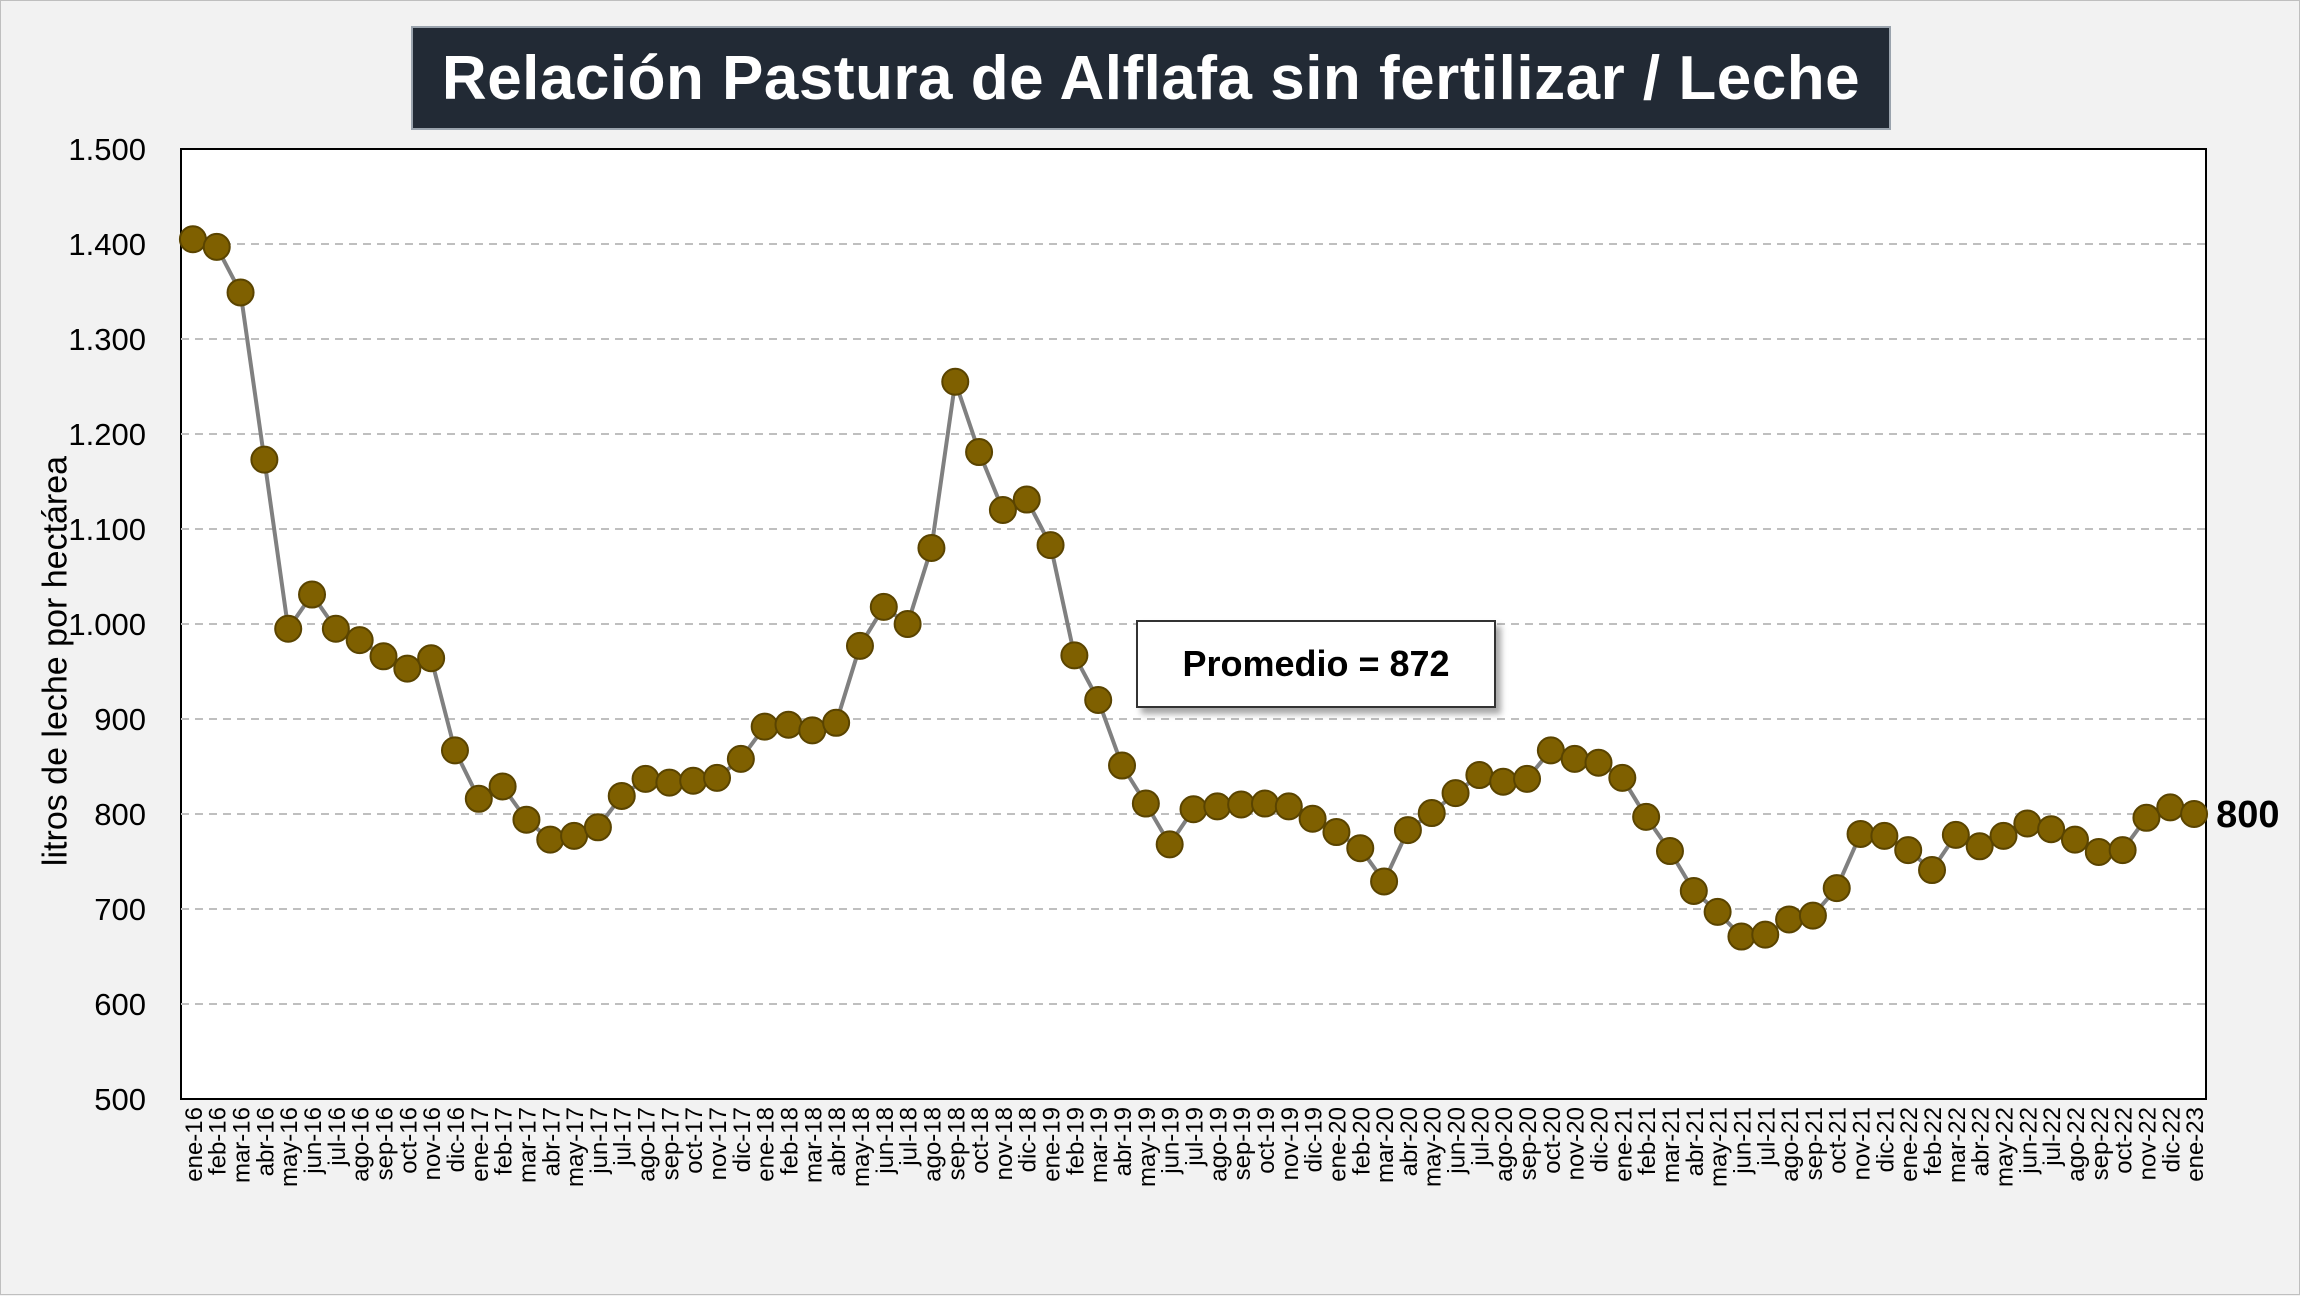  Describe the element at coordinates (1552, 1140) in the screenshot. I see `x-tick-label: oct-20` at that location.